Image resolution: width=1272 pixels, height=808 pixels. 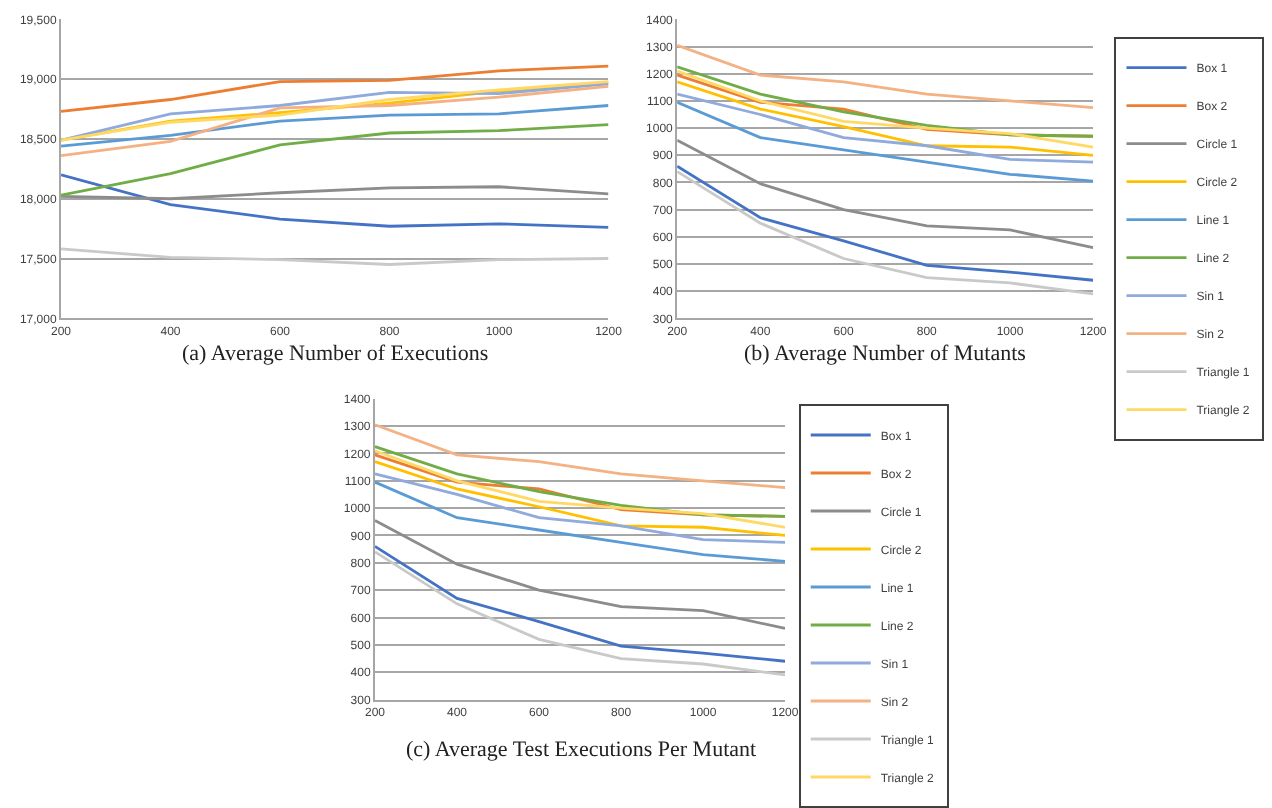 I want to click on text: (c) Average Test Executions Per Mutant, so click(x=581, y=750).